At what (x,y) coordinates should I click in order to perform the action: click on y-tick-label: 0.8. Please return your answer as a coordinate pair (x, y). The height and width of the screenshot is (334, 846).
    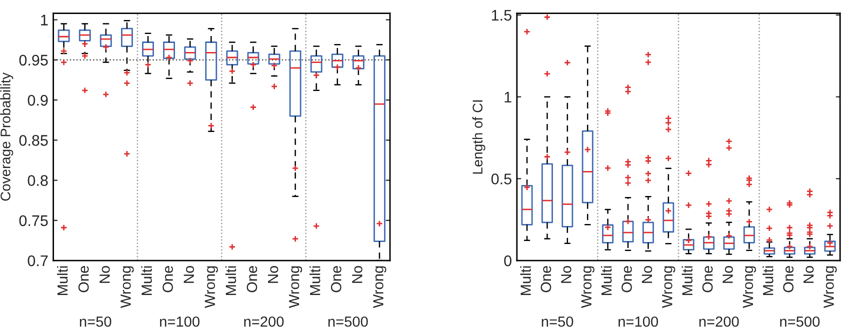
    Looking at the image, I should click on (38, 180).